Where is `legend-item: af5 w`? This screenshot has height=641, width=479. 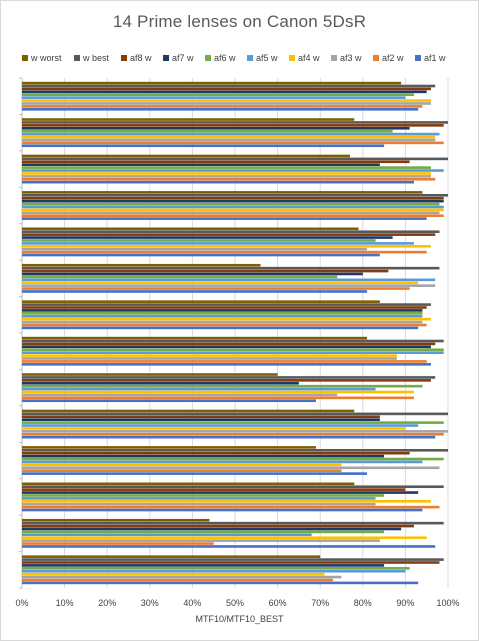
legend-item: af5 w is located at coordinates (262, 58).